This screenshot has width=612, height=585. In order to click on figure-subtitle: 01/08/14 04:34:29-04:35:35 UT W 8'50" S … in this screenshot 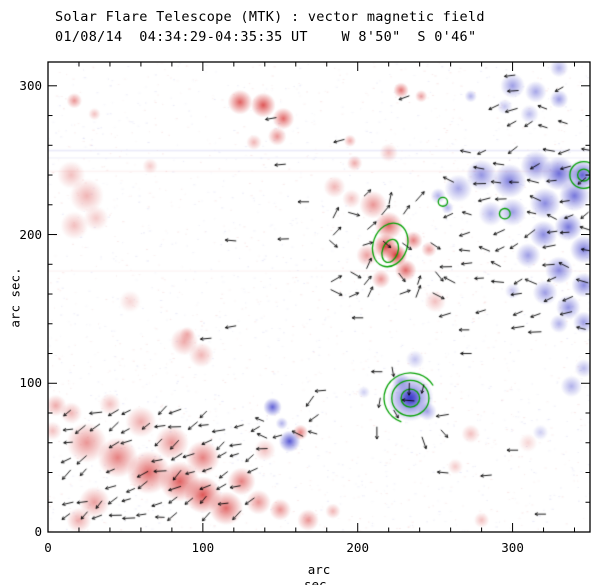, I will do `click(266, 37)`.